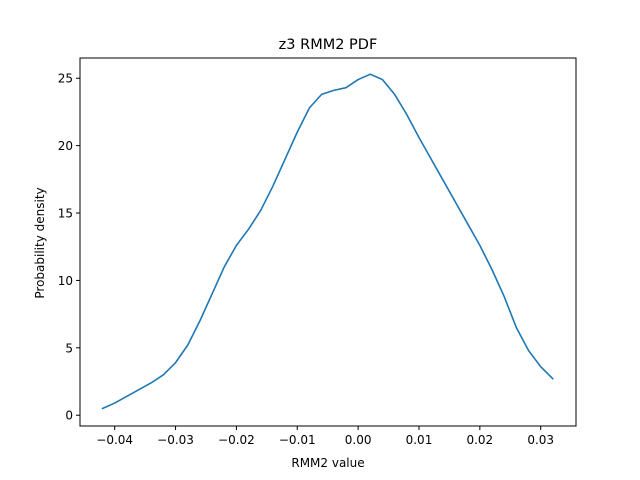 This screenshot has height=480, width=640. I want to click on y-tick-label: 25, so click(65, 79).